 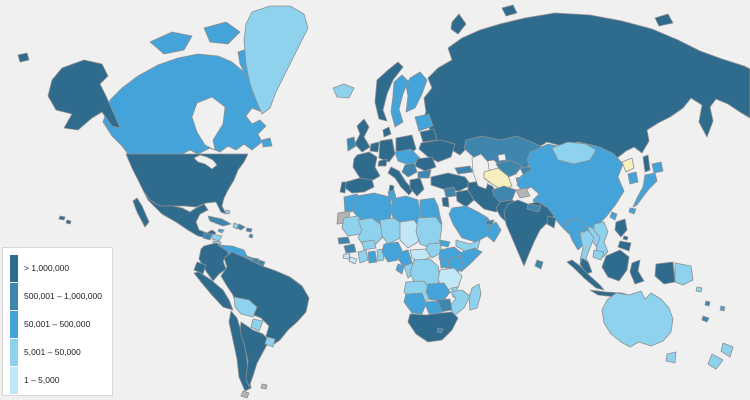 I want to click on legend-swatch-over-1m, so click(x=14, y=268).